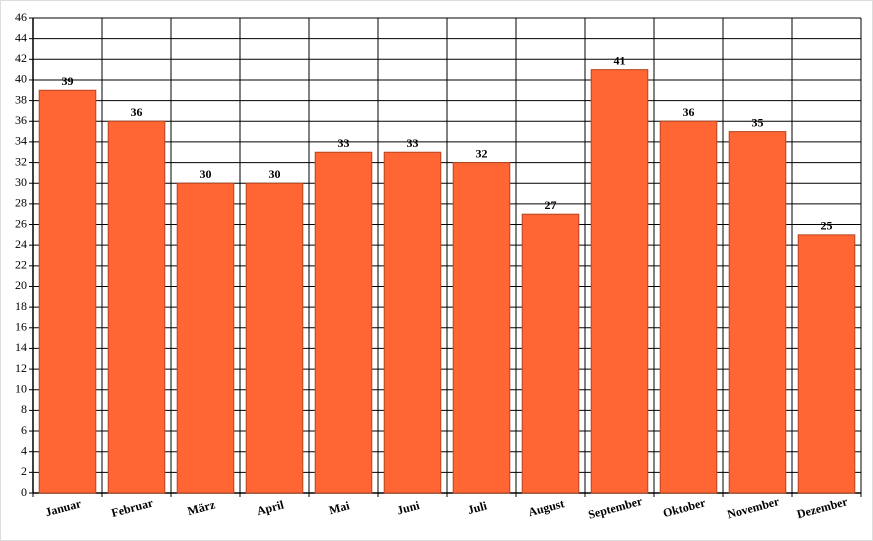 This screenshot has height=541, width=873. I want to click on y-tick-label: 0, so click(24, 492).